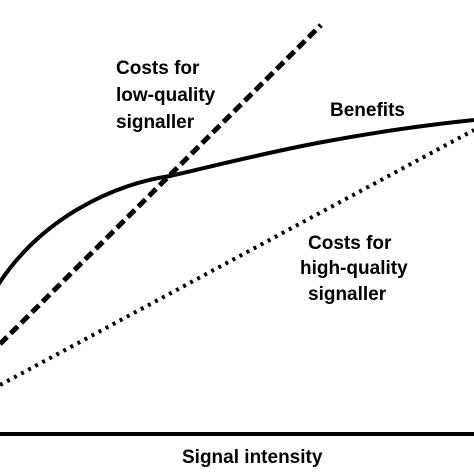  I want to click on low-quality-cost-label-line-3: signaller, so click(155, 122).